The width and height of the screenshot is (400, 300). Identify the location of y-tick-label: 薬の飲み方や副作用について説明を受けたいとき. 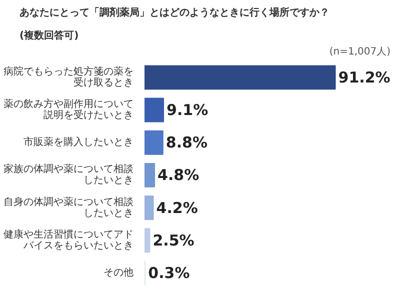
(69, 110).